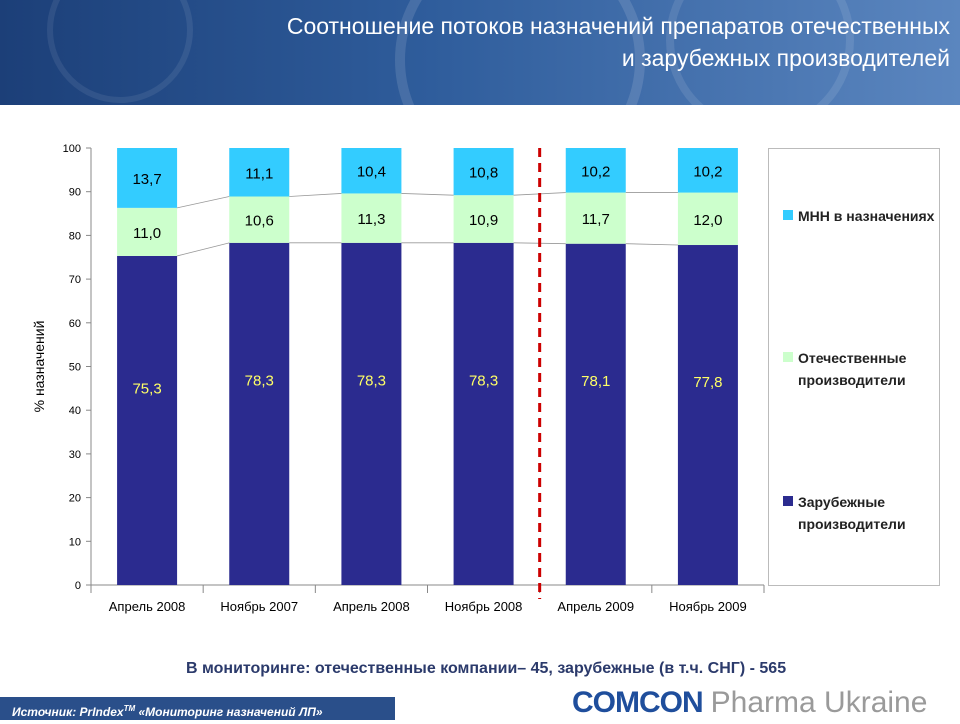 The width and height of the screenshot is (960, 724). I want to click on logo-brand: COMCON, so click(638, 702).